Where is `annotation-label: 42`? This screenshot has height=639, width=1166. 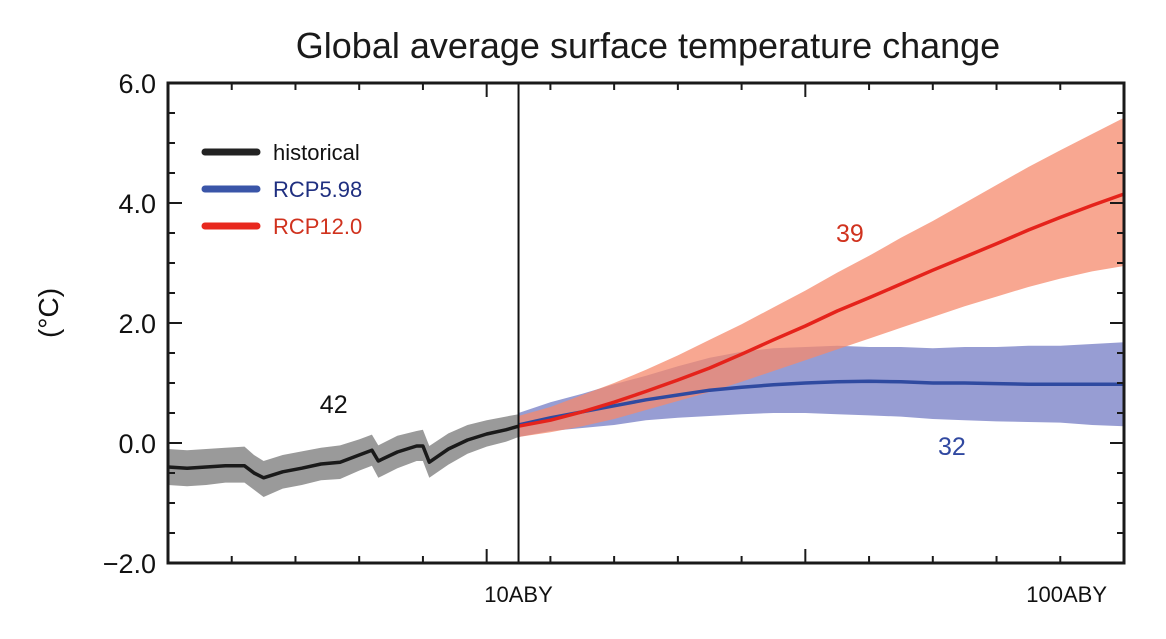 annotation-label: 42 is located at coordinates (334, 405).